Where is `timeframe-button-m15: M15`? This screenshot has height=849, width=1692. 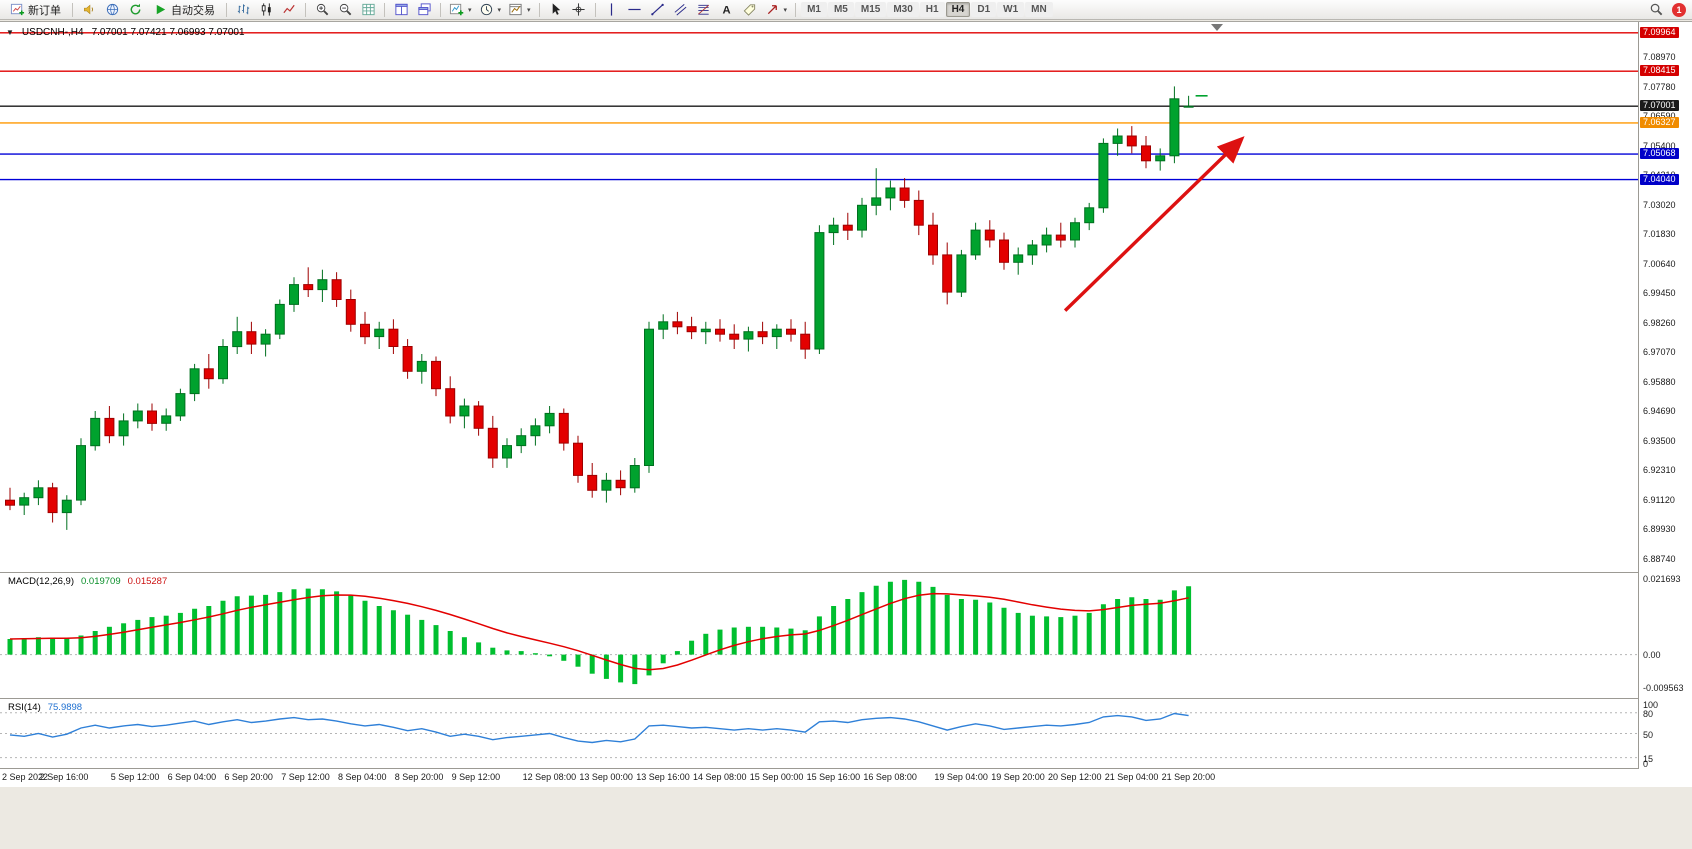
timeframe-button-m15: M15 is located at coordinates (870, 9).